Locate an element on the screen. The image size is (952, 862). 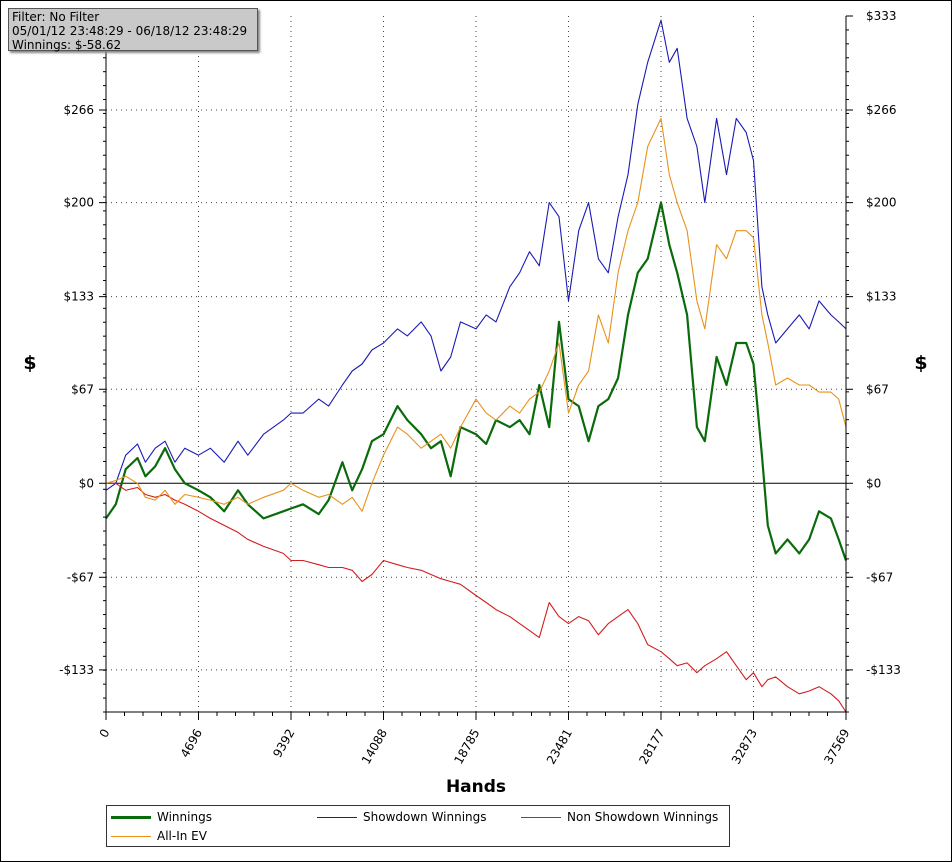
y-tick-label-right: -$133 is located at coordinates (883, 670).